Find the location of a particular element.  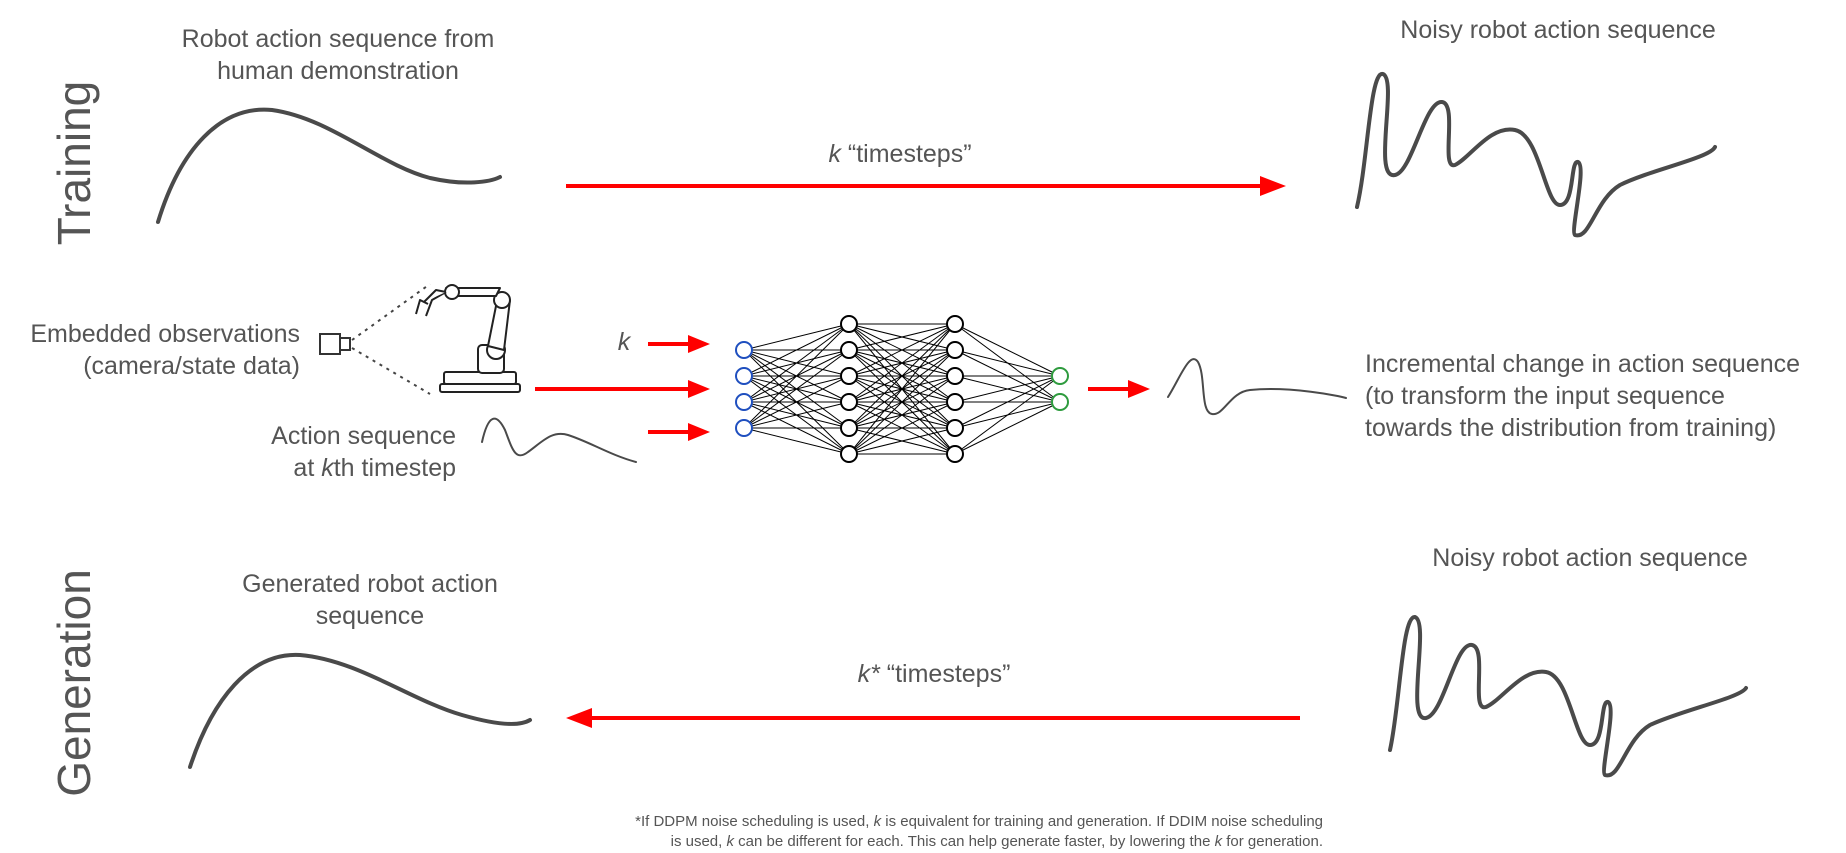

kth-suffix: th timestep is located at coordinates (395, 468).